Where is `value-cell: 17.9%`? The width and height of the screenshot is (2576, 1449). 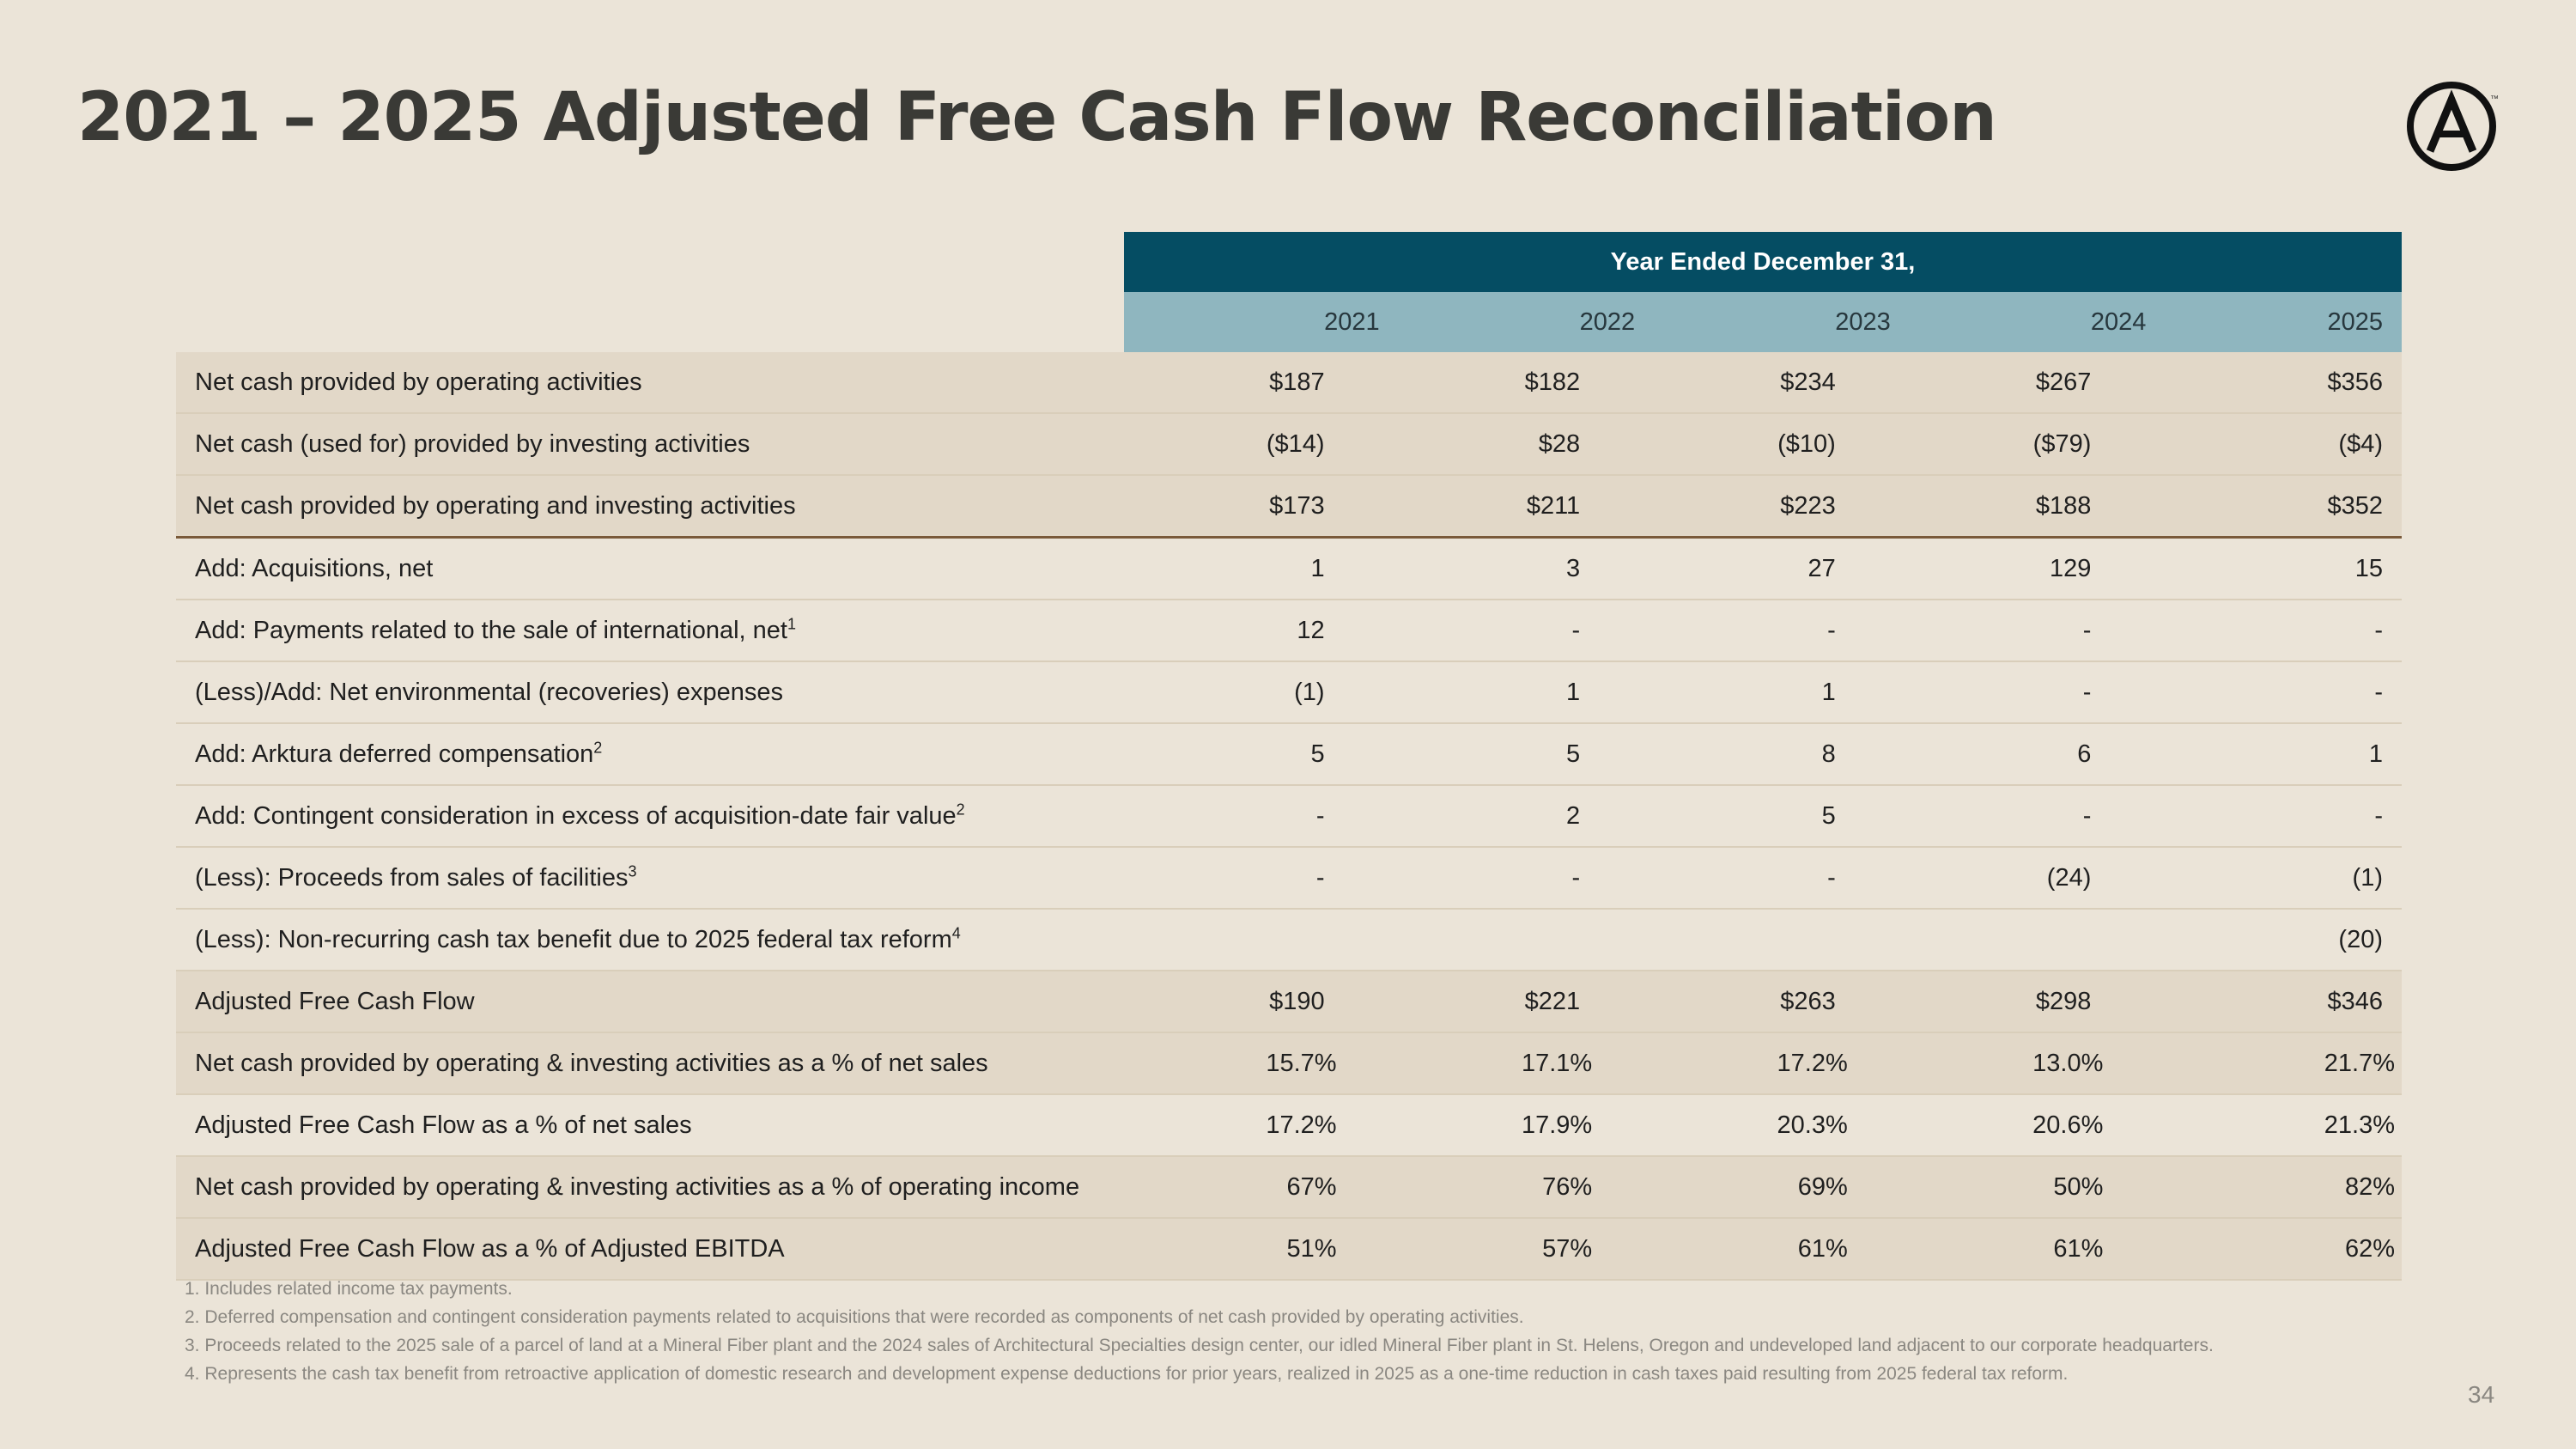 value-cell: 17.9% is located at coordinates (1507, 1125).